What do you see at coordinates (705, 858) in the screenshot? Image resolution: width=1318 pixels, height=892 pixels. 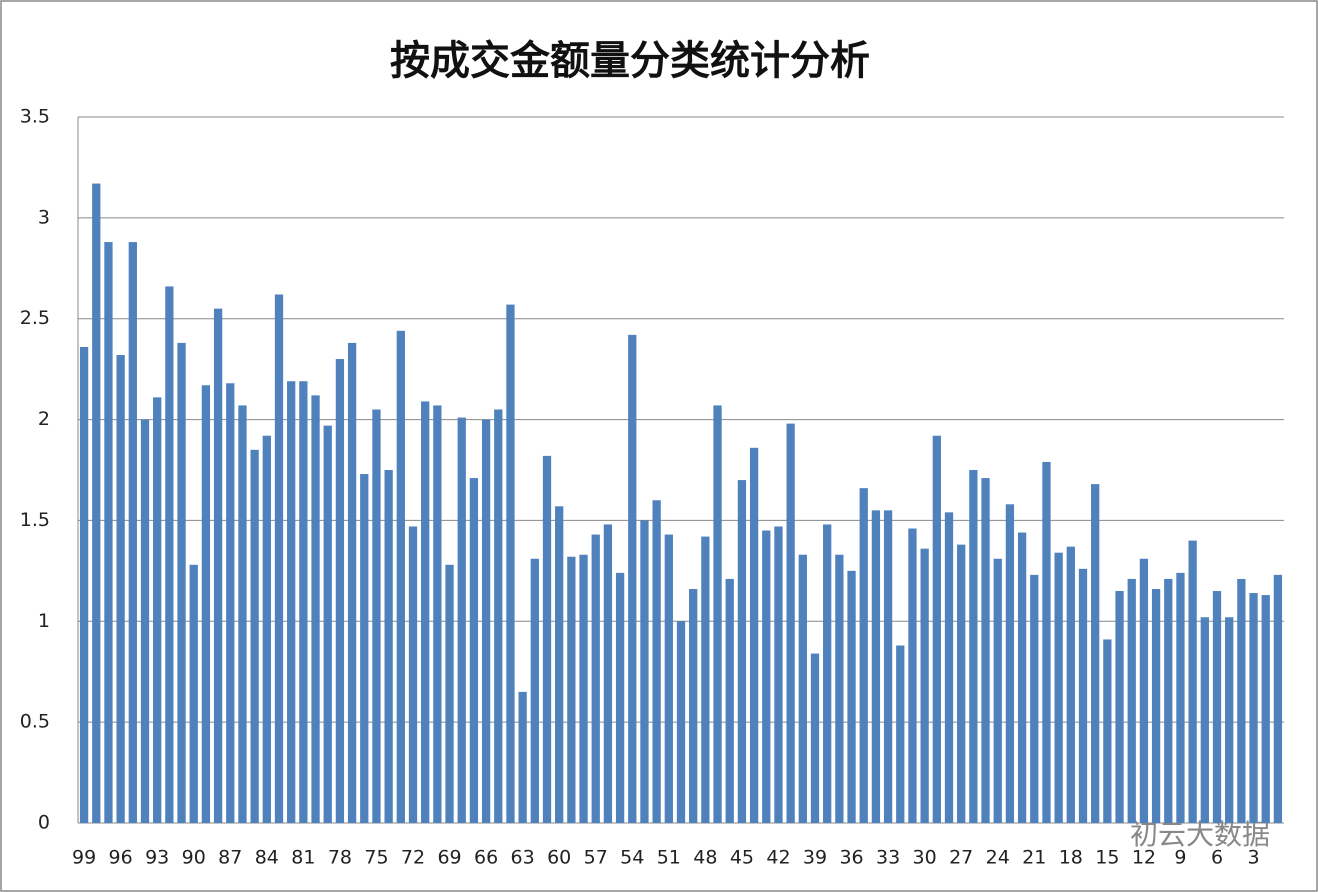 I see `x-tick-label: 48` at bounding box center [705, 858].